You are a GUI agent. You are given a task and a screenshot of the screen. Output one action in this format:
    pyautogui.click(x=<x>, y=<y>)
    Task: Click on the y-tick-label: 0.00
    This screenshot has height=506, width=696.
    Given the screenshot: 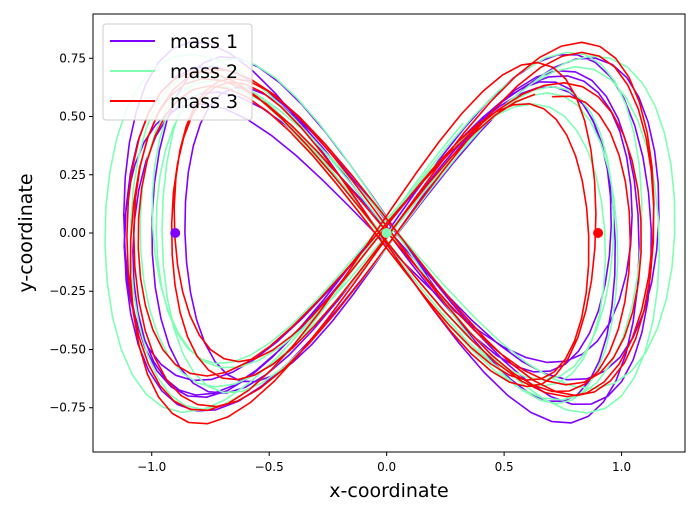 What is the action you would take?
    pyautogui.click(x=72, y=233)
    